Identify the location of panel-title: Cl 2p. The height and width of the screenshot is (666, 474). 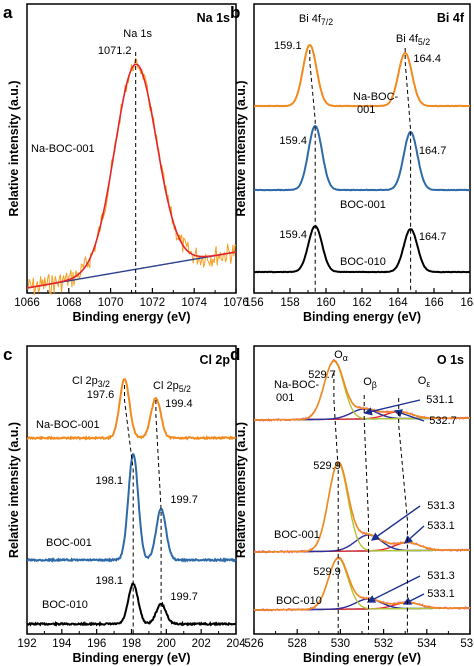
(214, 360).